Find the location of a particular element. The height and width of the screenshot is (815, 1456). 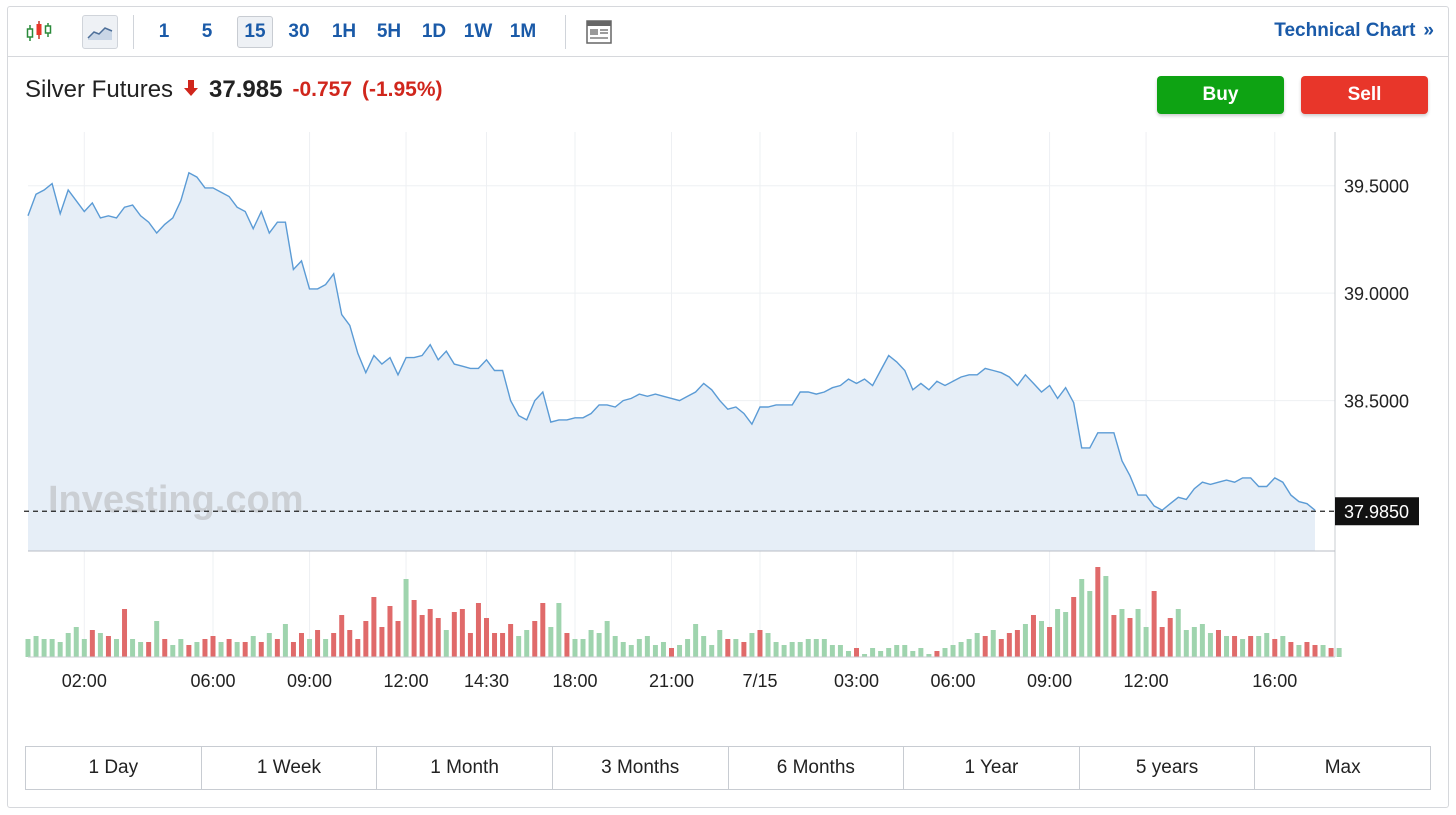

x-tick-label: 7/15 is located at coordinates (759, 681).